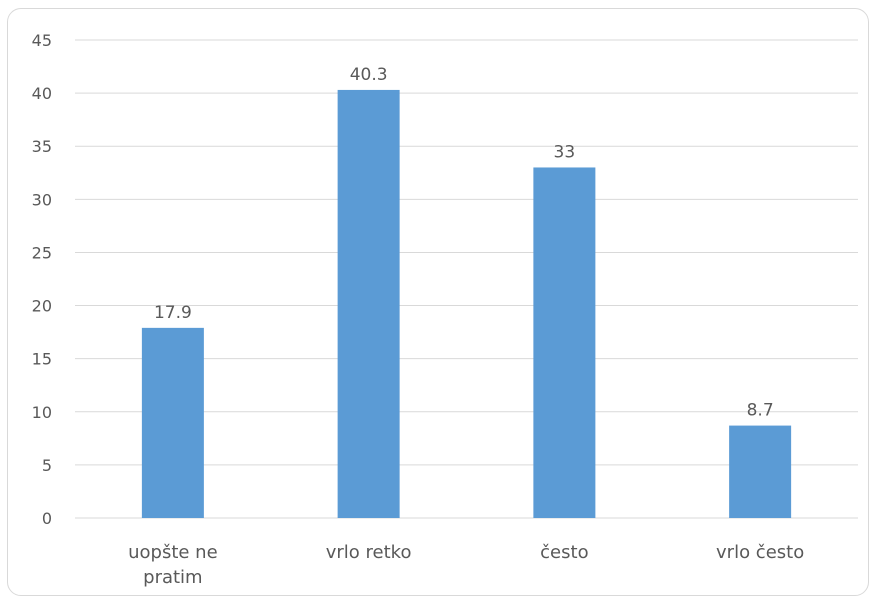 This screenshot has height=601, width=877. Describe the element at coordinates (466, 565) in the screenshot. I see `x-axis-categories: uopšte ne pratim vrlo retko često vrlo često` at that location.